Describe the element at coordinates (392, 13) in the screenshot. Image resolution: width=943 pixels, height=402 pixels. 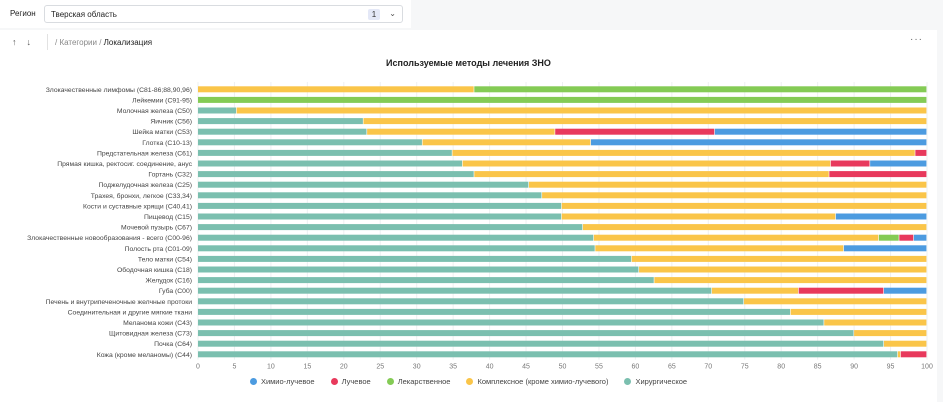
I see `chevron-down-icon: ⌄` at that location.